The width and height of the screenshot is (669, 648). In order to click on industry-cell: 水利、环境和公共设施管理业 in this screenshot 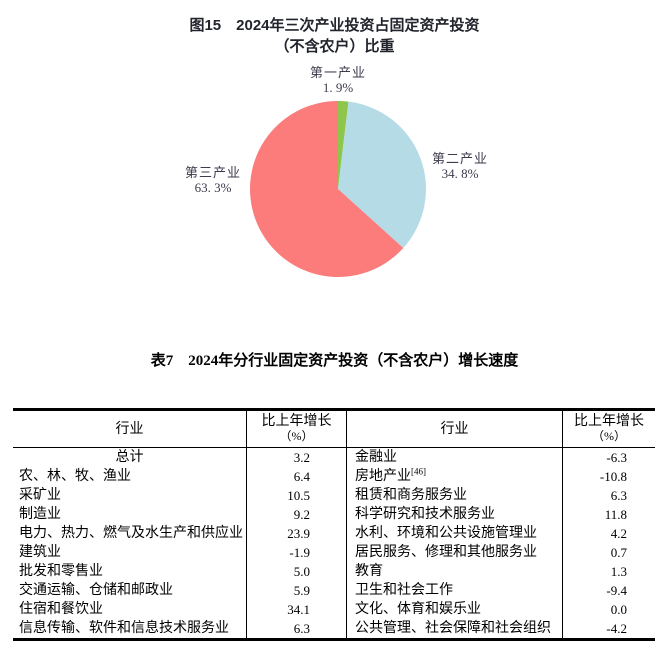, I will do `click(455, 533)`.